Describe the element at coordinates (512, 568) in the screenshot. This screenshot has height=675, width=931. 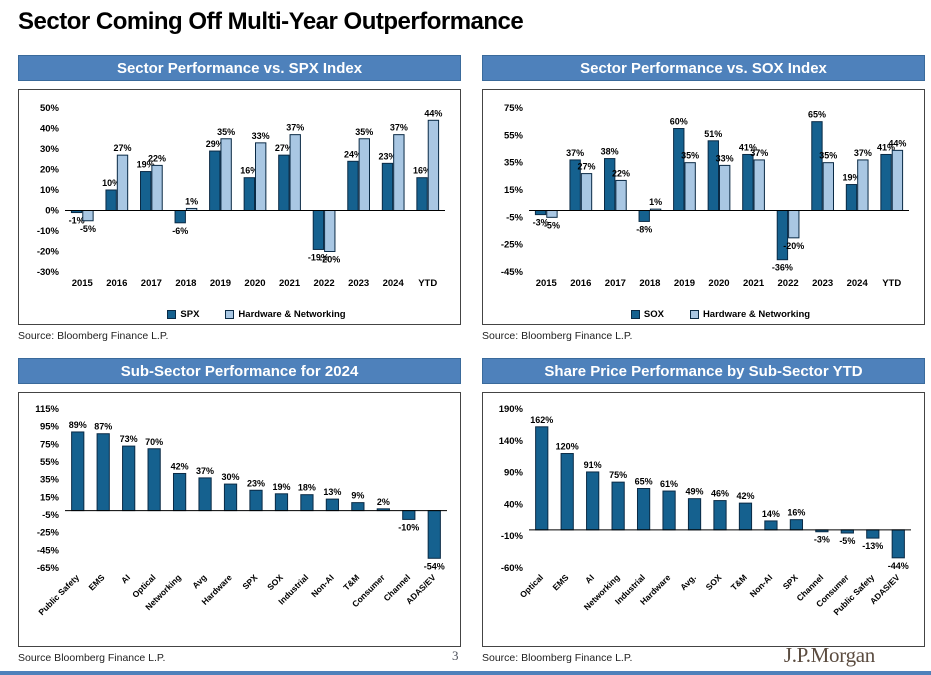
I see `y-tick-label: -60%` at that location.